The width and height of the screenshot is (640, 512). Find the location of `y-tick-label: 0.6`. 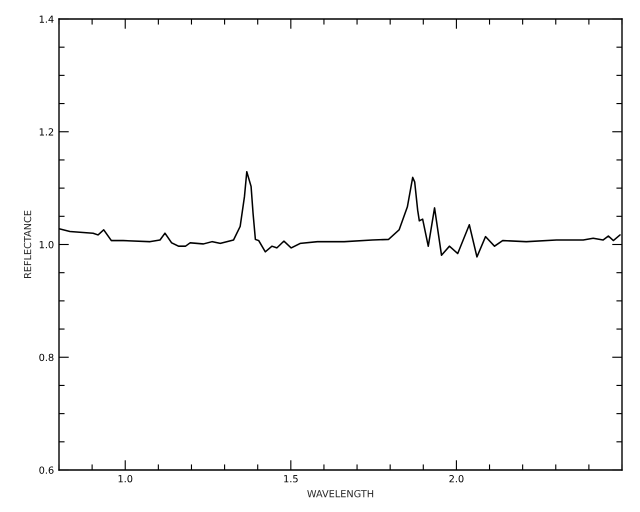

y-tick-label: 0.6 is located at coordinates (46, 470).